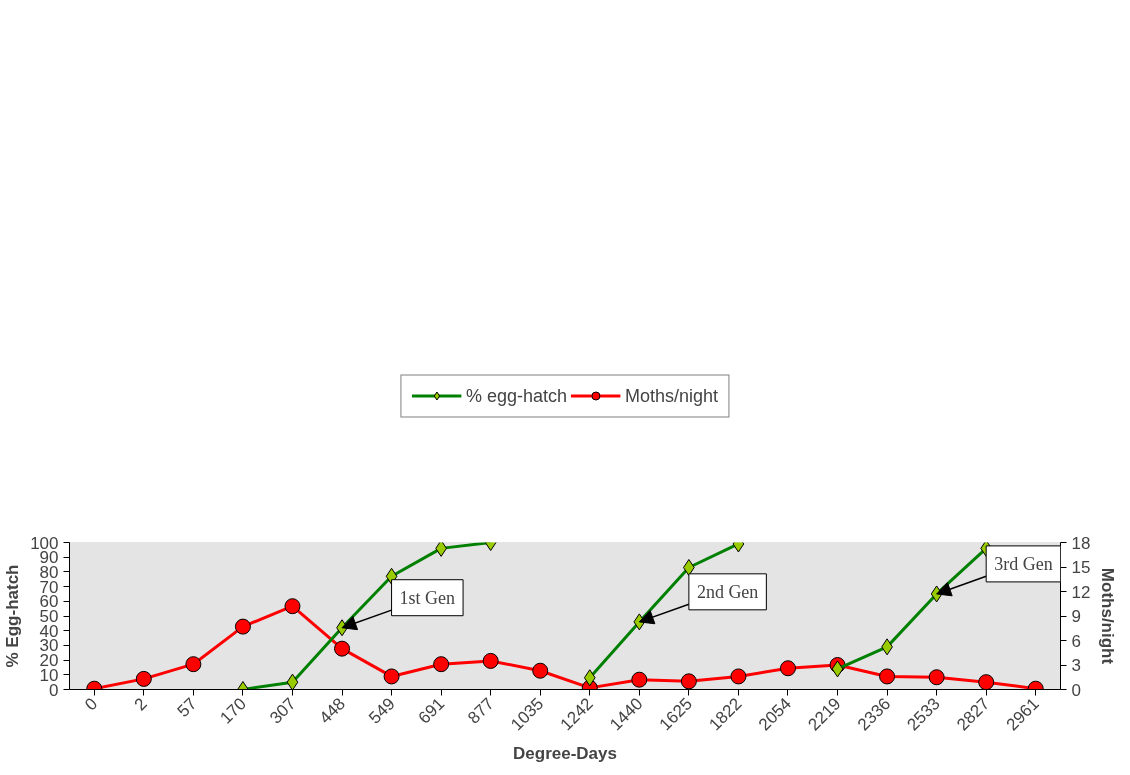  Describe the element at coordinates (1076, 641) in the screenshot. I see `y2-tick-label: 6` at that location.